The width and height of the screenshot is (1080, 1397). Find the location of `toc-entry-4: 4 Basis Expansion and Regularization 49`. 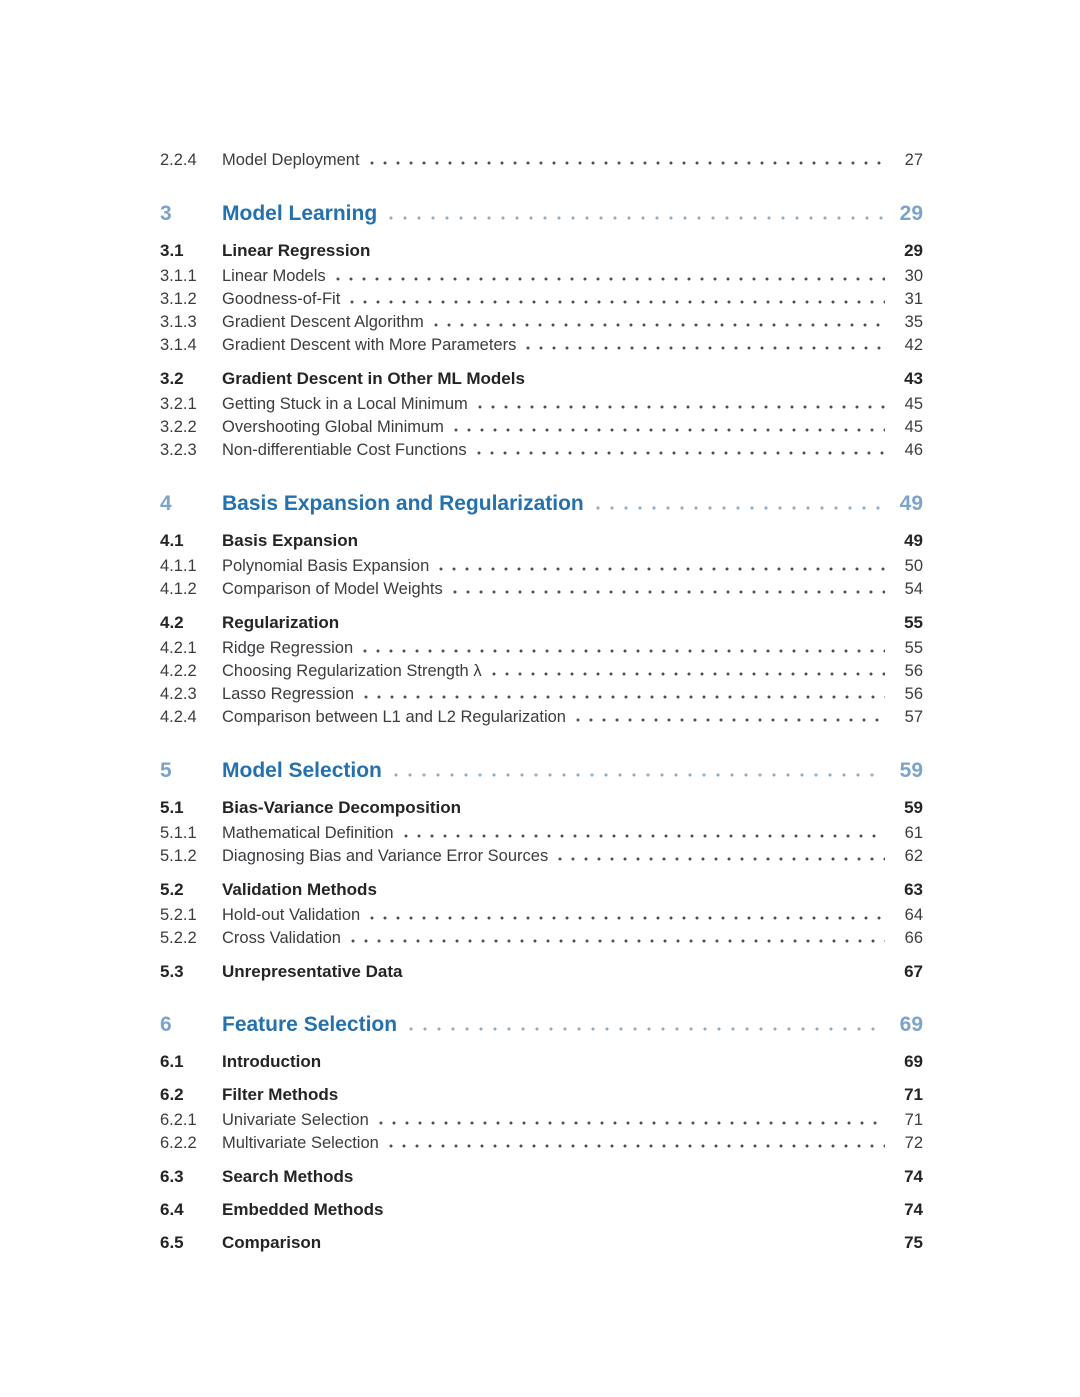

toc-entry-4: 4 Basis Expansion and Regularization 49 is located at coordinates (541, 504).